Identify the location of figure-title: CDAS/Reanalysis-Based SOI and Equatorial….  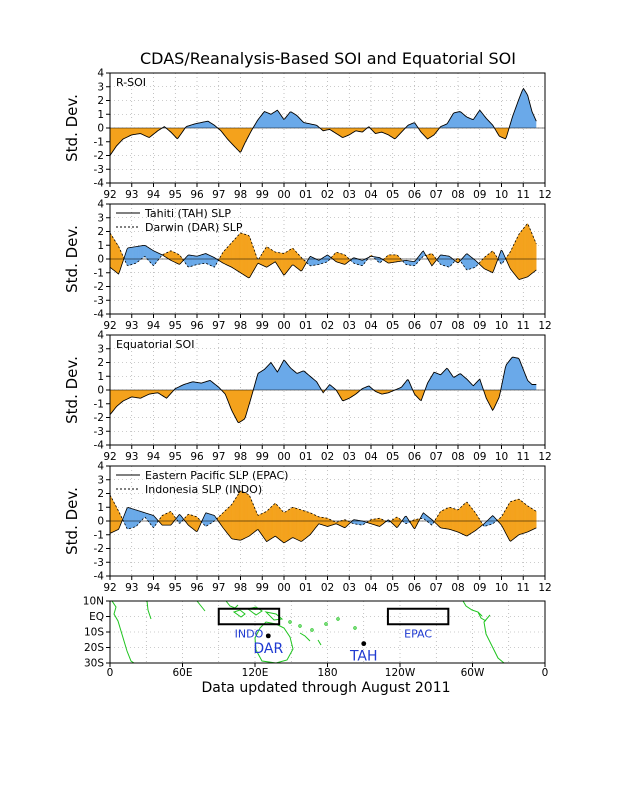
(328, 58).